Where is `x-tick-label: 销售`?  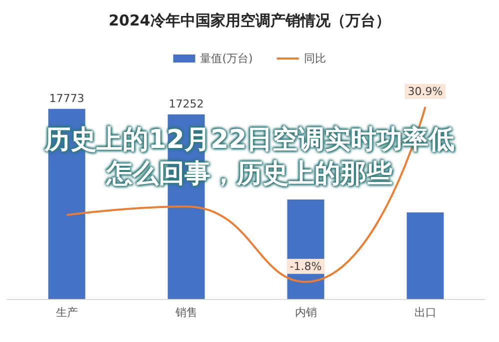
x-tick-label: 销售 is located at coordinates (186, 312).